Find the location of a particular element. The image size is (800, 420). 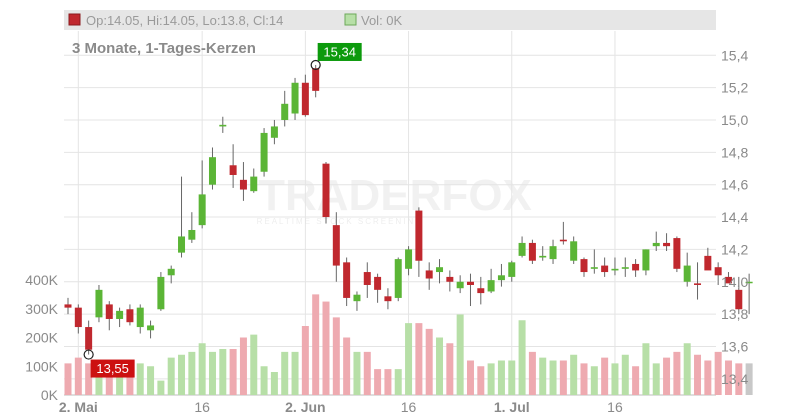

price-tick-label: 15,4 is located at coordinates (734, 55).